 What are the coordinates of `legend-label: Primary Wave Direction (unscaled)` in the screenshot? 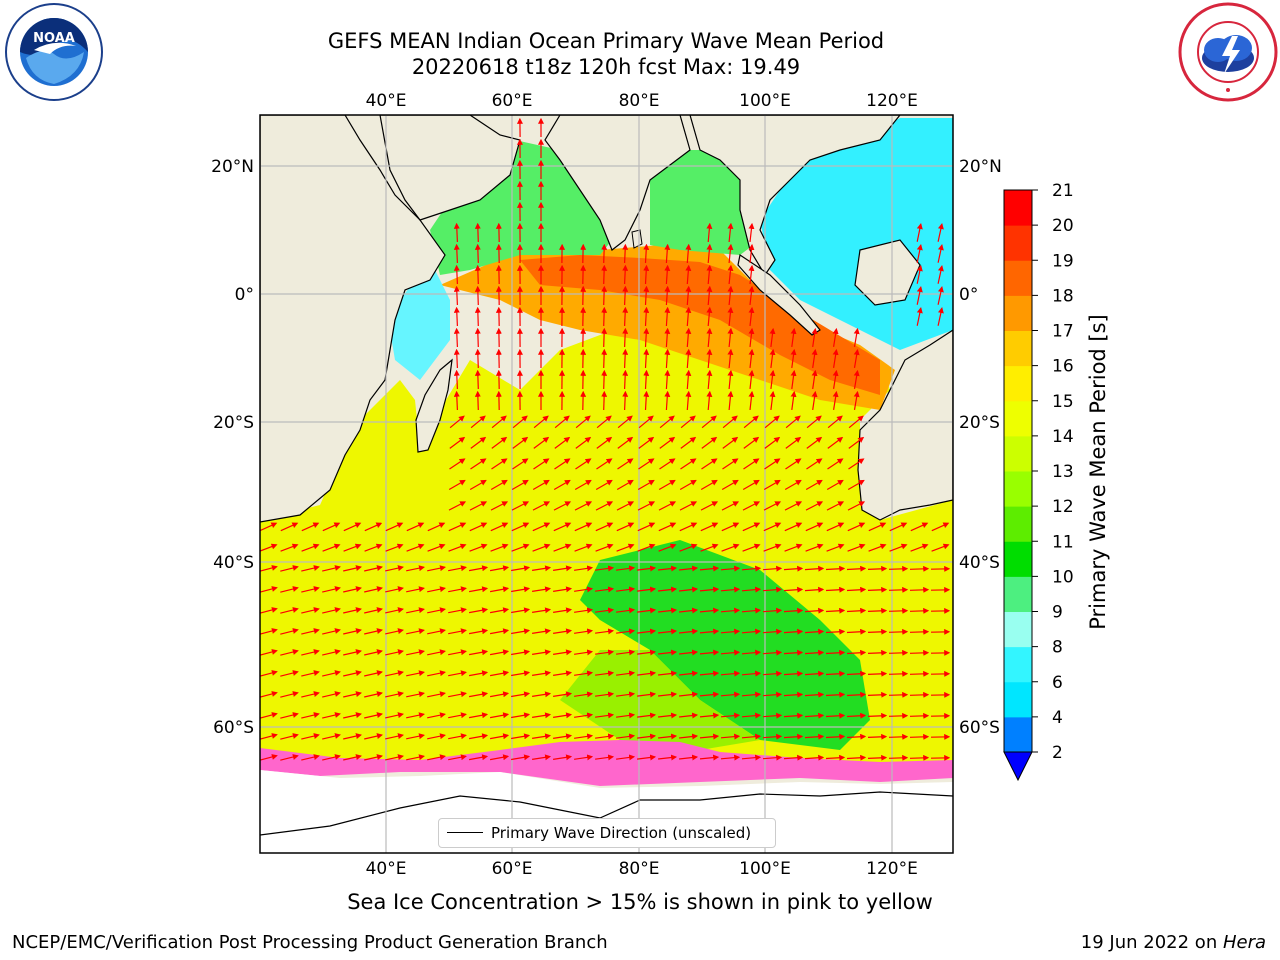 It's located at (621, 833).